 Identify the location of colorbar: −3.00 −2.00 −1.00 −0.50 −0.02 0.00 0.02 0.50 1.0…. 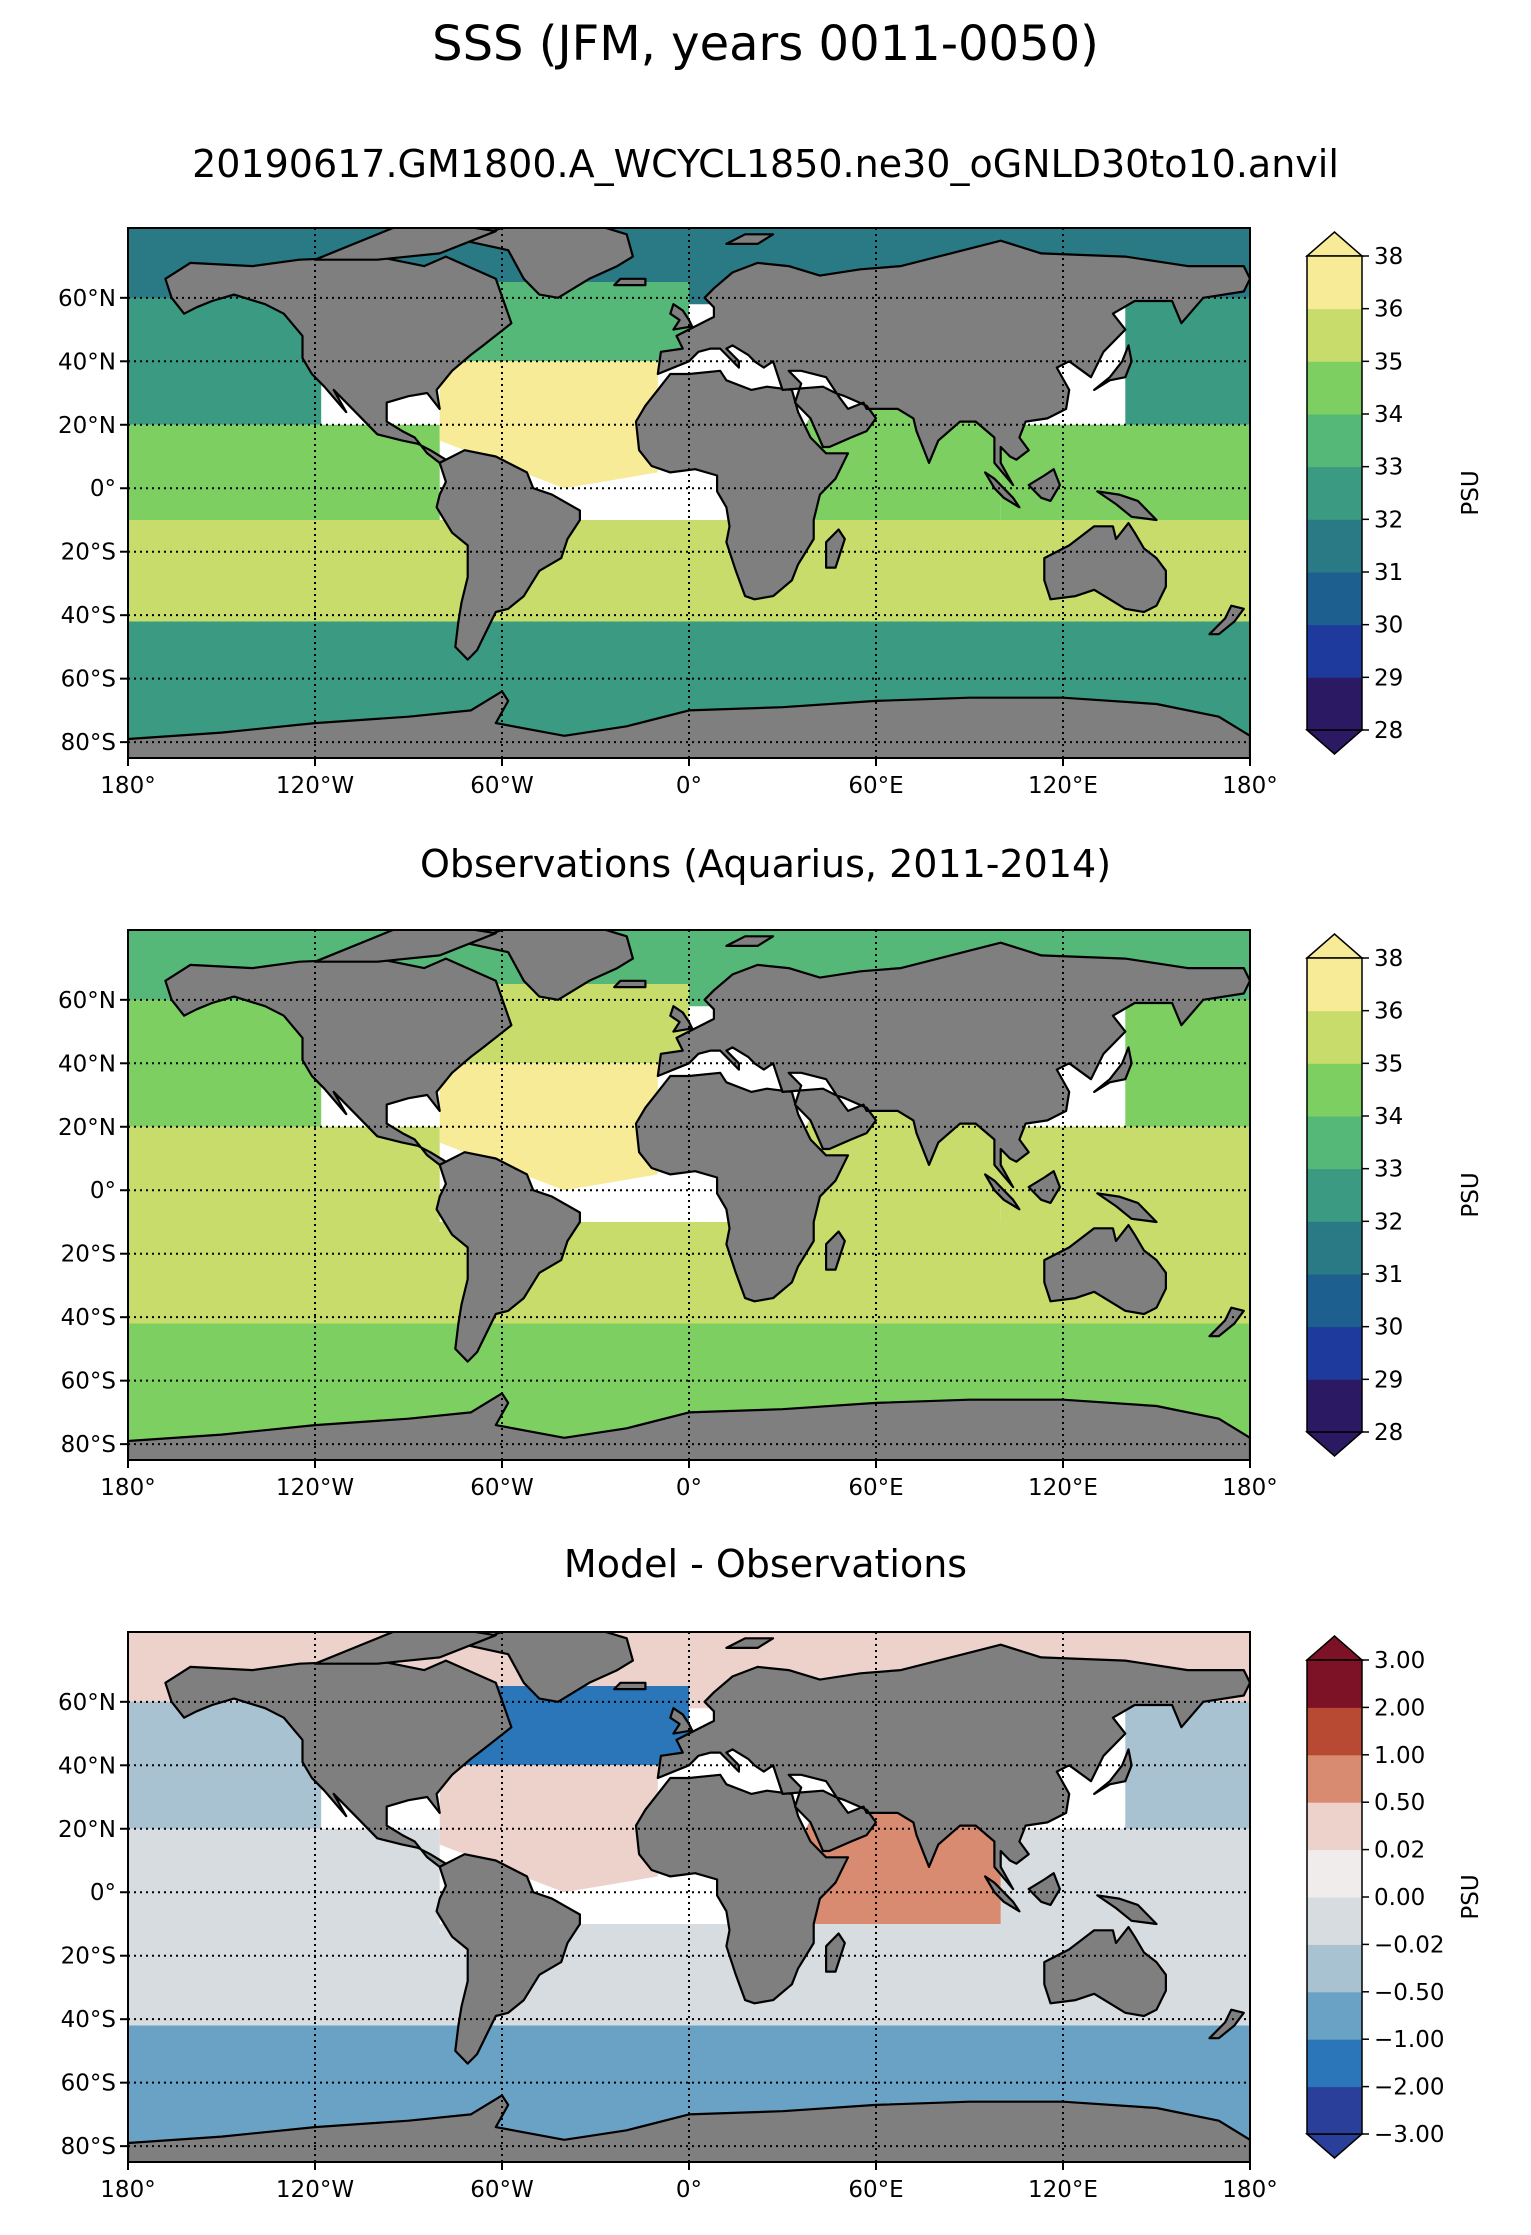
(1394, 1897).